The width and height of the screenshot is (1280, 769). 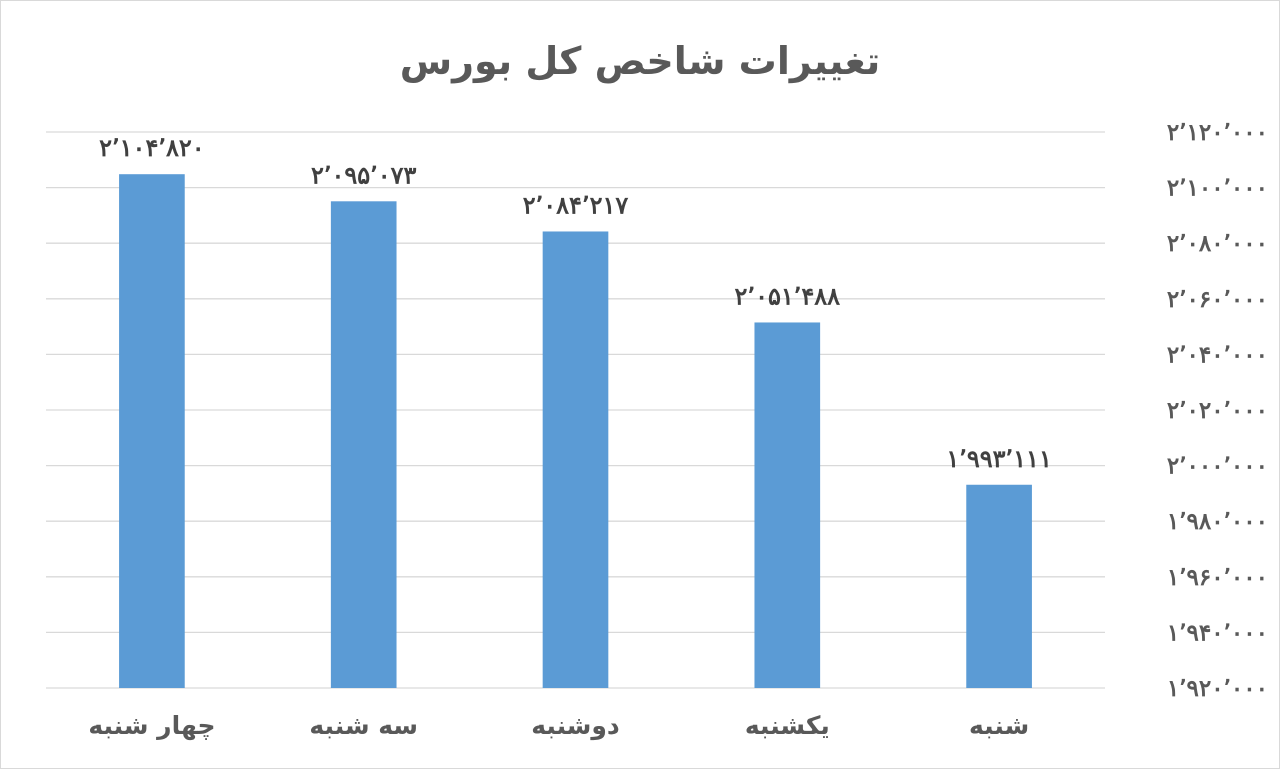 I want to click on y-tick-label: ۱٬۹۴۰٬۰۰۰, so click(x=1217, y=632).